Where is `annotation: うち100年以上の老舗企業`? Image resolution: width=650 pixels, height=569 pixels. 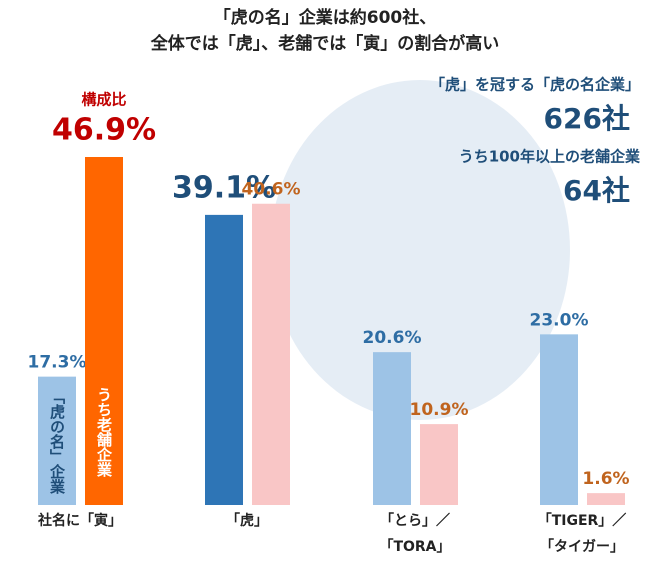
annotation: うち100年以上の老舗企業 is located at coordinates (550, 157).